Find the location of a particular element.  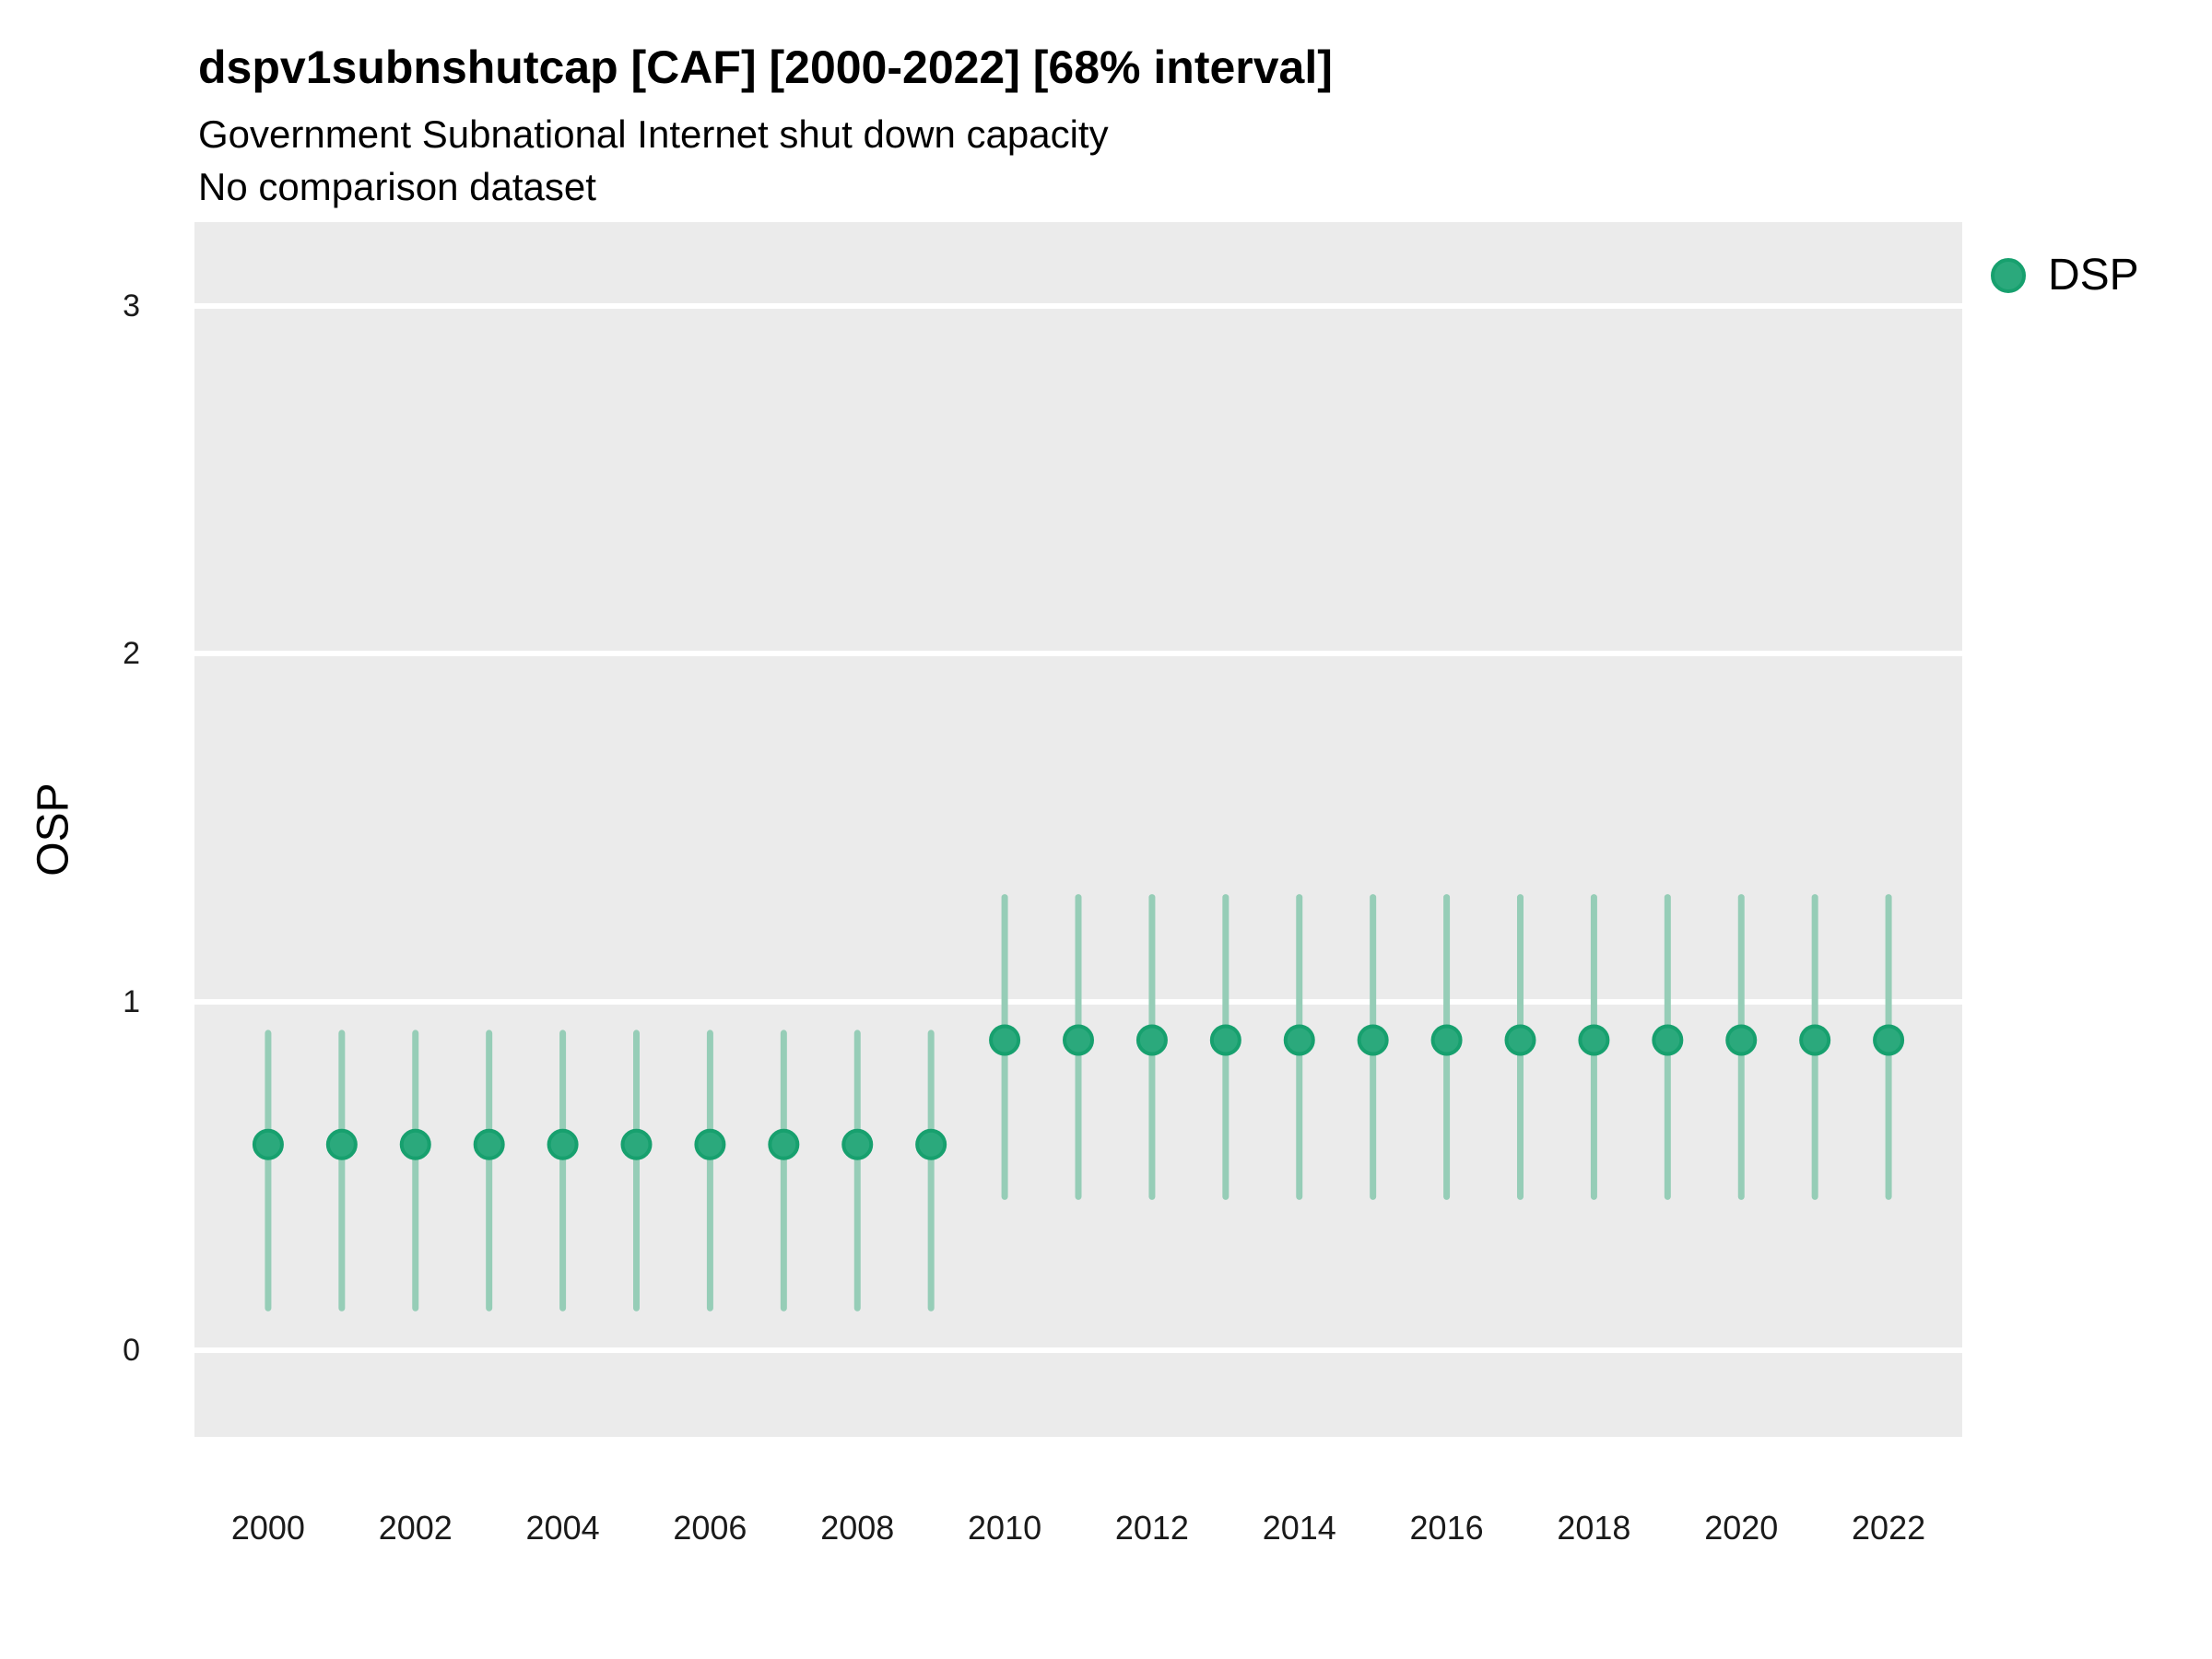

data-point-2012 is located at coordinates (1151, 1040).